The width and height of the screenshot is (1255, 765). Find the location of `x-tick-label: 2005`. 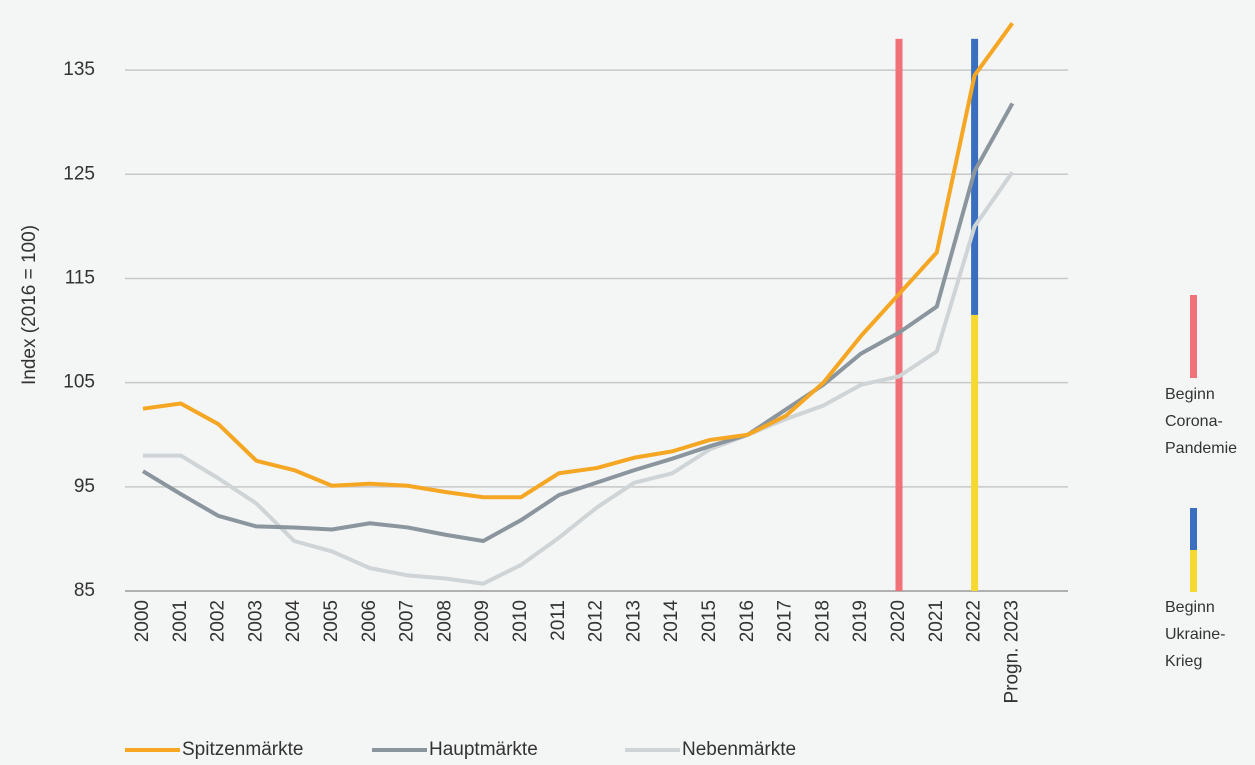

x-tick-label: 2005 is located at coordinates (331, 621).